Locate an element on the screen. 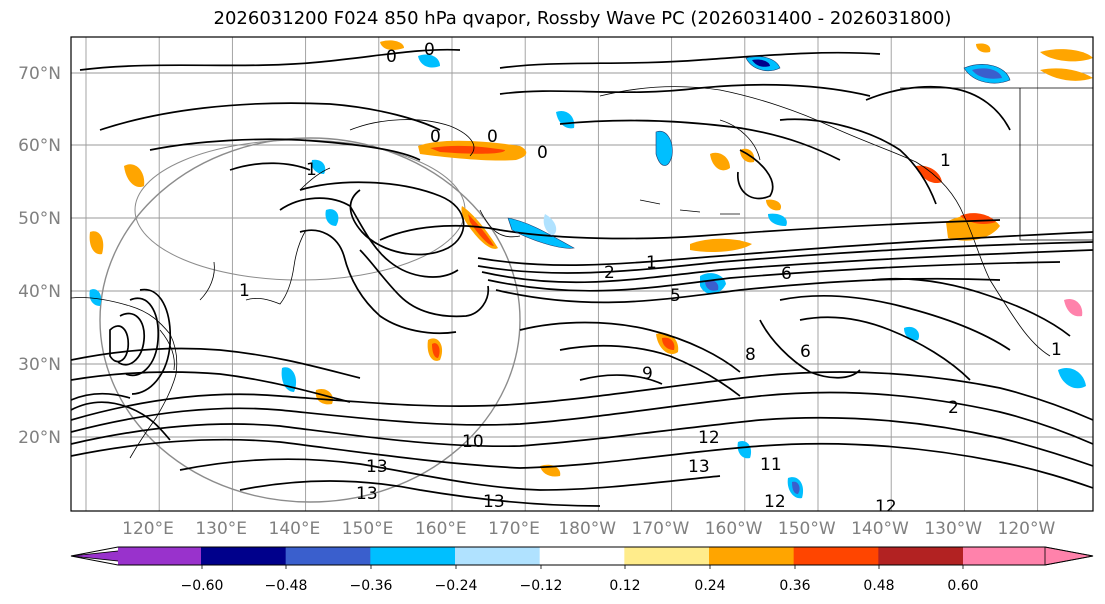 This screenshot has width=1105, height=604. patch-outlines is located at coordinates (759, 152).